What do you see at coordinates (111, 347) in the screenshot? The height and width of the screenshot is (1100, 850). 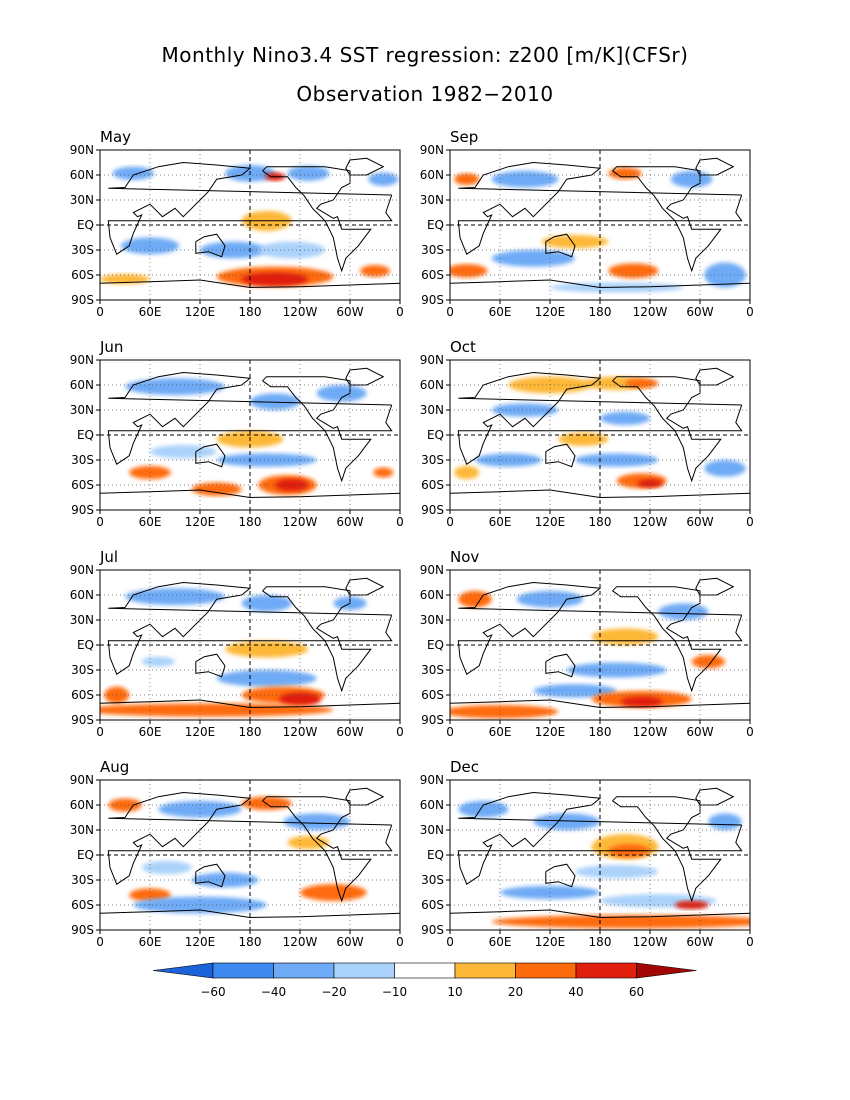 I see `panel-label: Jun` at bounding box center [111, 347].